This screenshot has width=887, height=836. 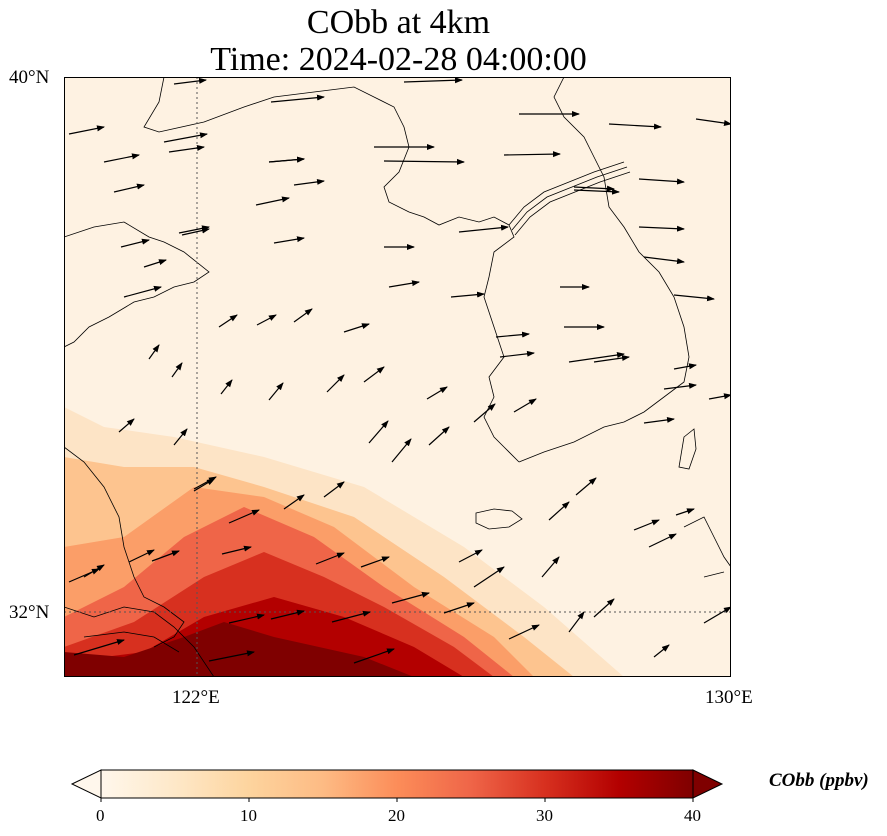 What do you see at coordinates (86, 784) in the screenshot?
I see `colorbar-extend-low` at bounding box center [86, 784].